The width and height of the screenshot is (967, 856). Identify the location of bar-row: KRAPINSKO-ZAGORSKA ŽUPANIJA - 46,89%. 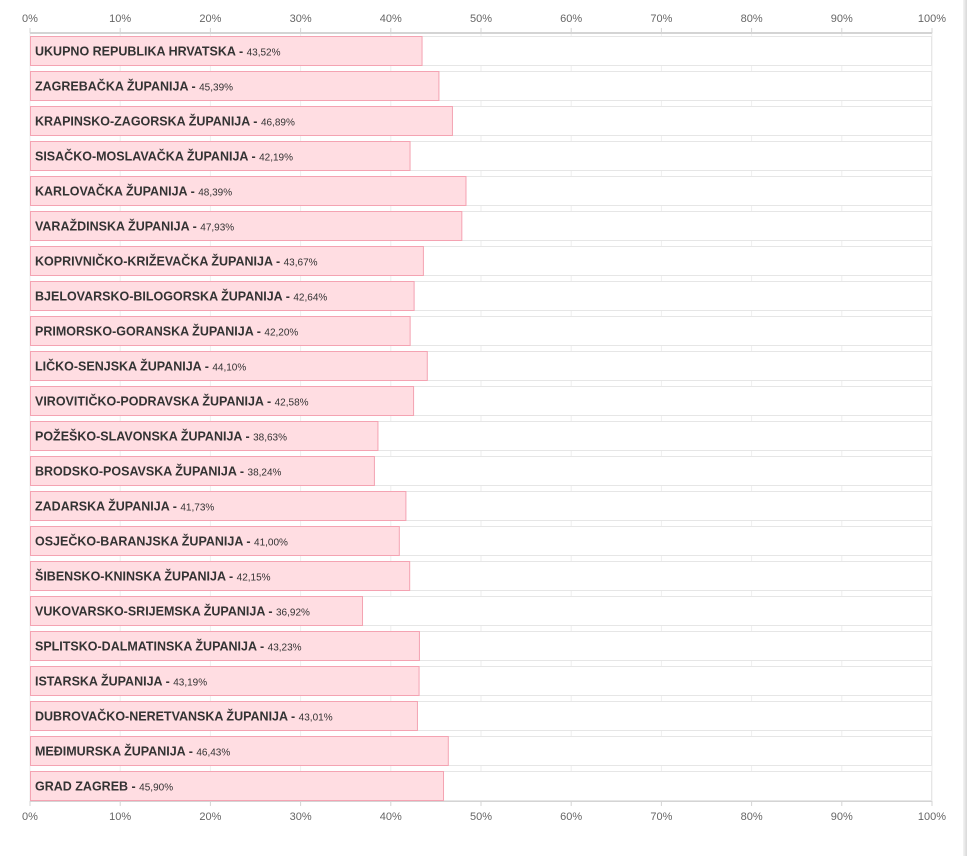
(481, 121).